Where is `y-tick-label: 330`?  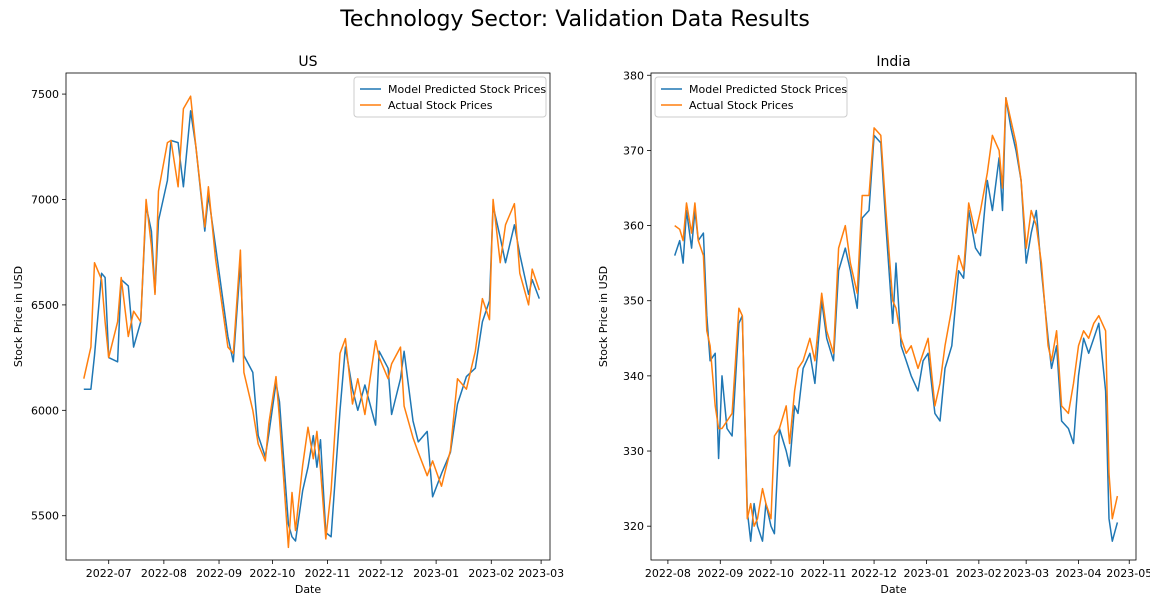 y-tick-label: 330 is located at coordinates (633, 451).